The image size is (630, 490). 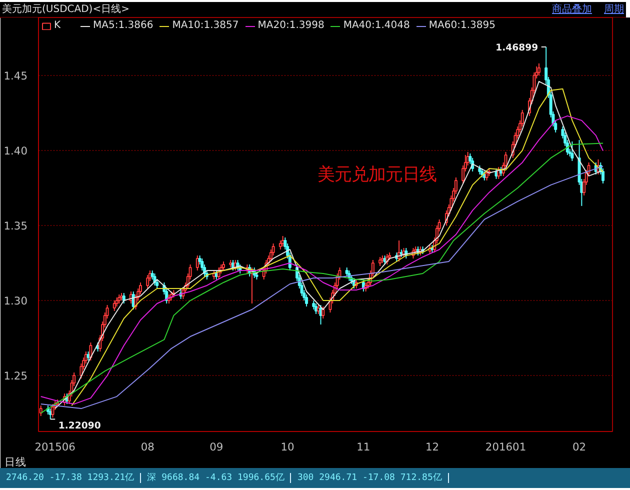 What do you see at coordinates (71, 478) in the screenshot?
I see `text: 2746.20 -17.38 1293.21亿` at bounding box center [71, 478].